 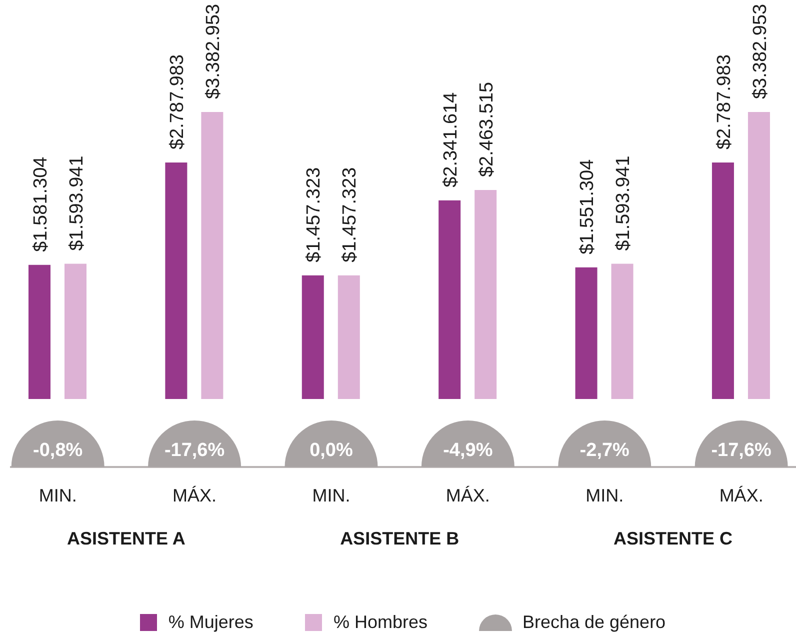 What do you see at coordinates (211, 622) in the screenshot?
I see `legend-label: % Mujeres` at bounding box center [211, 622].